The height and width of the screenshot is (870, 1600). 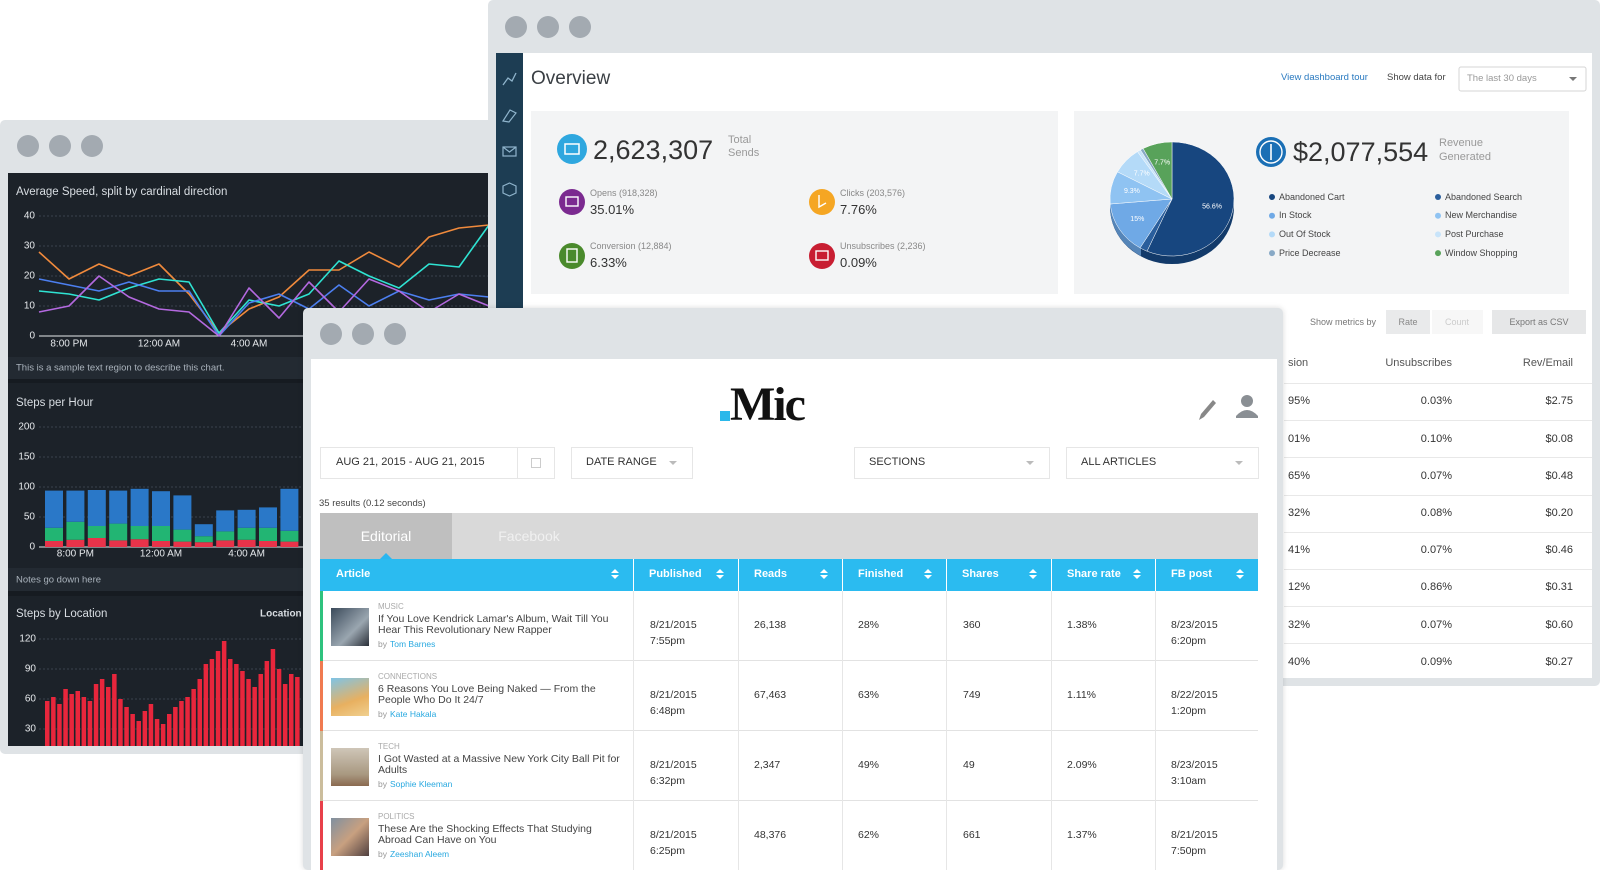 I want to click on cell: $0.27, so click(x=1559, y=661).